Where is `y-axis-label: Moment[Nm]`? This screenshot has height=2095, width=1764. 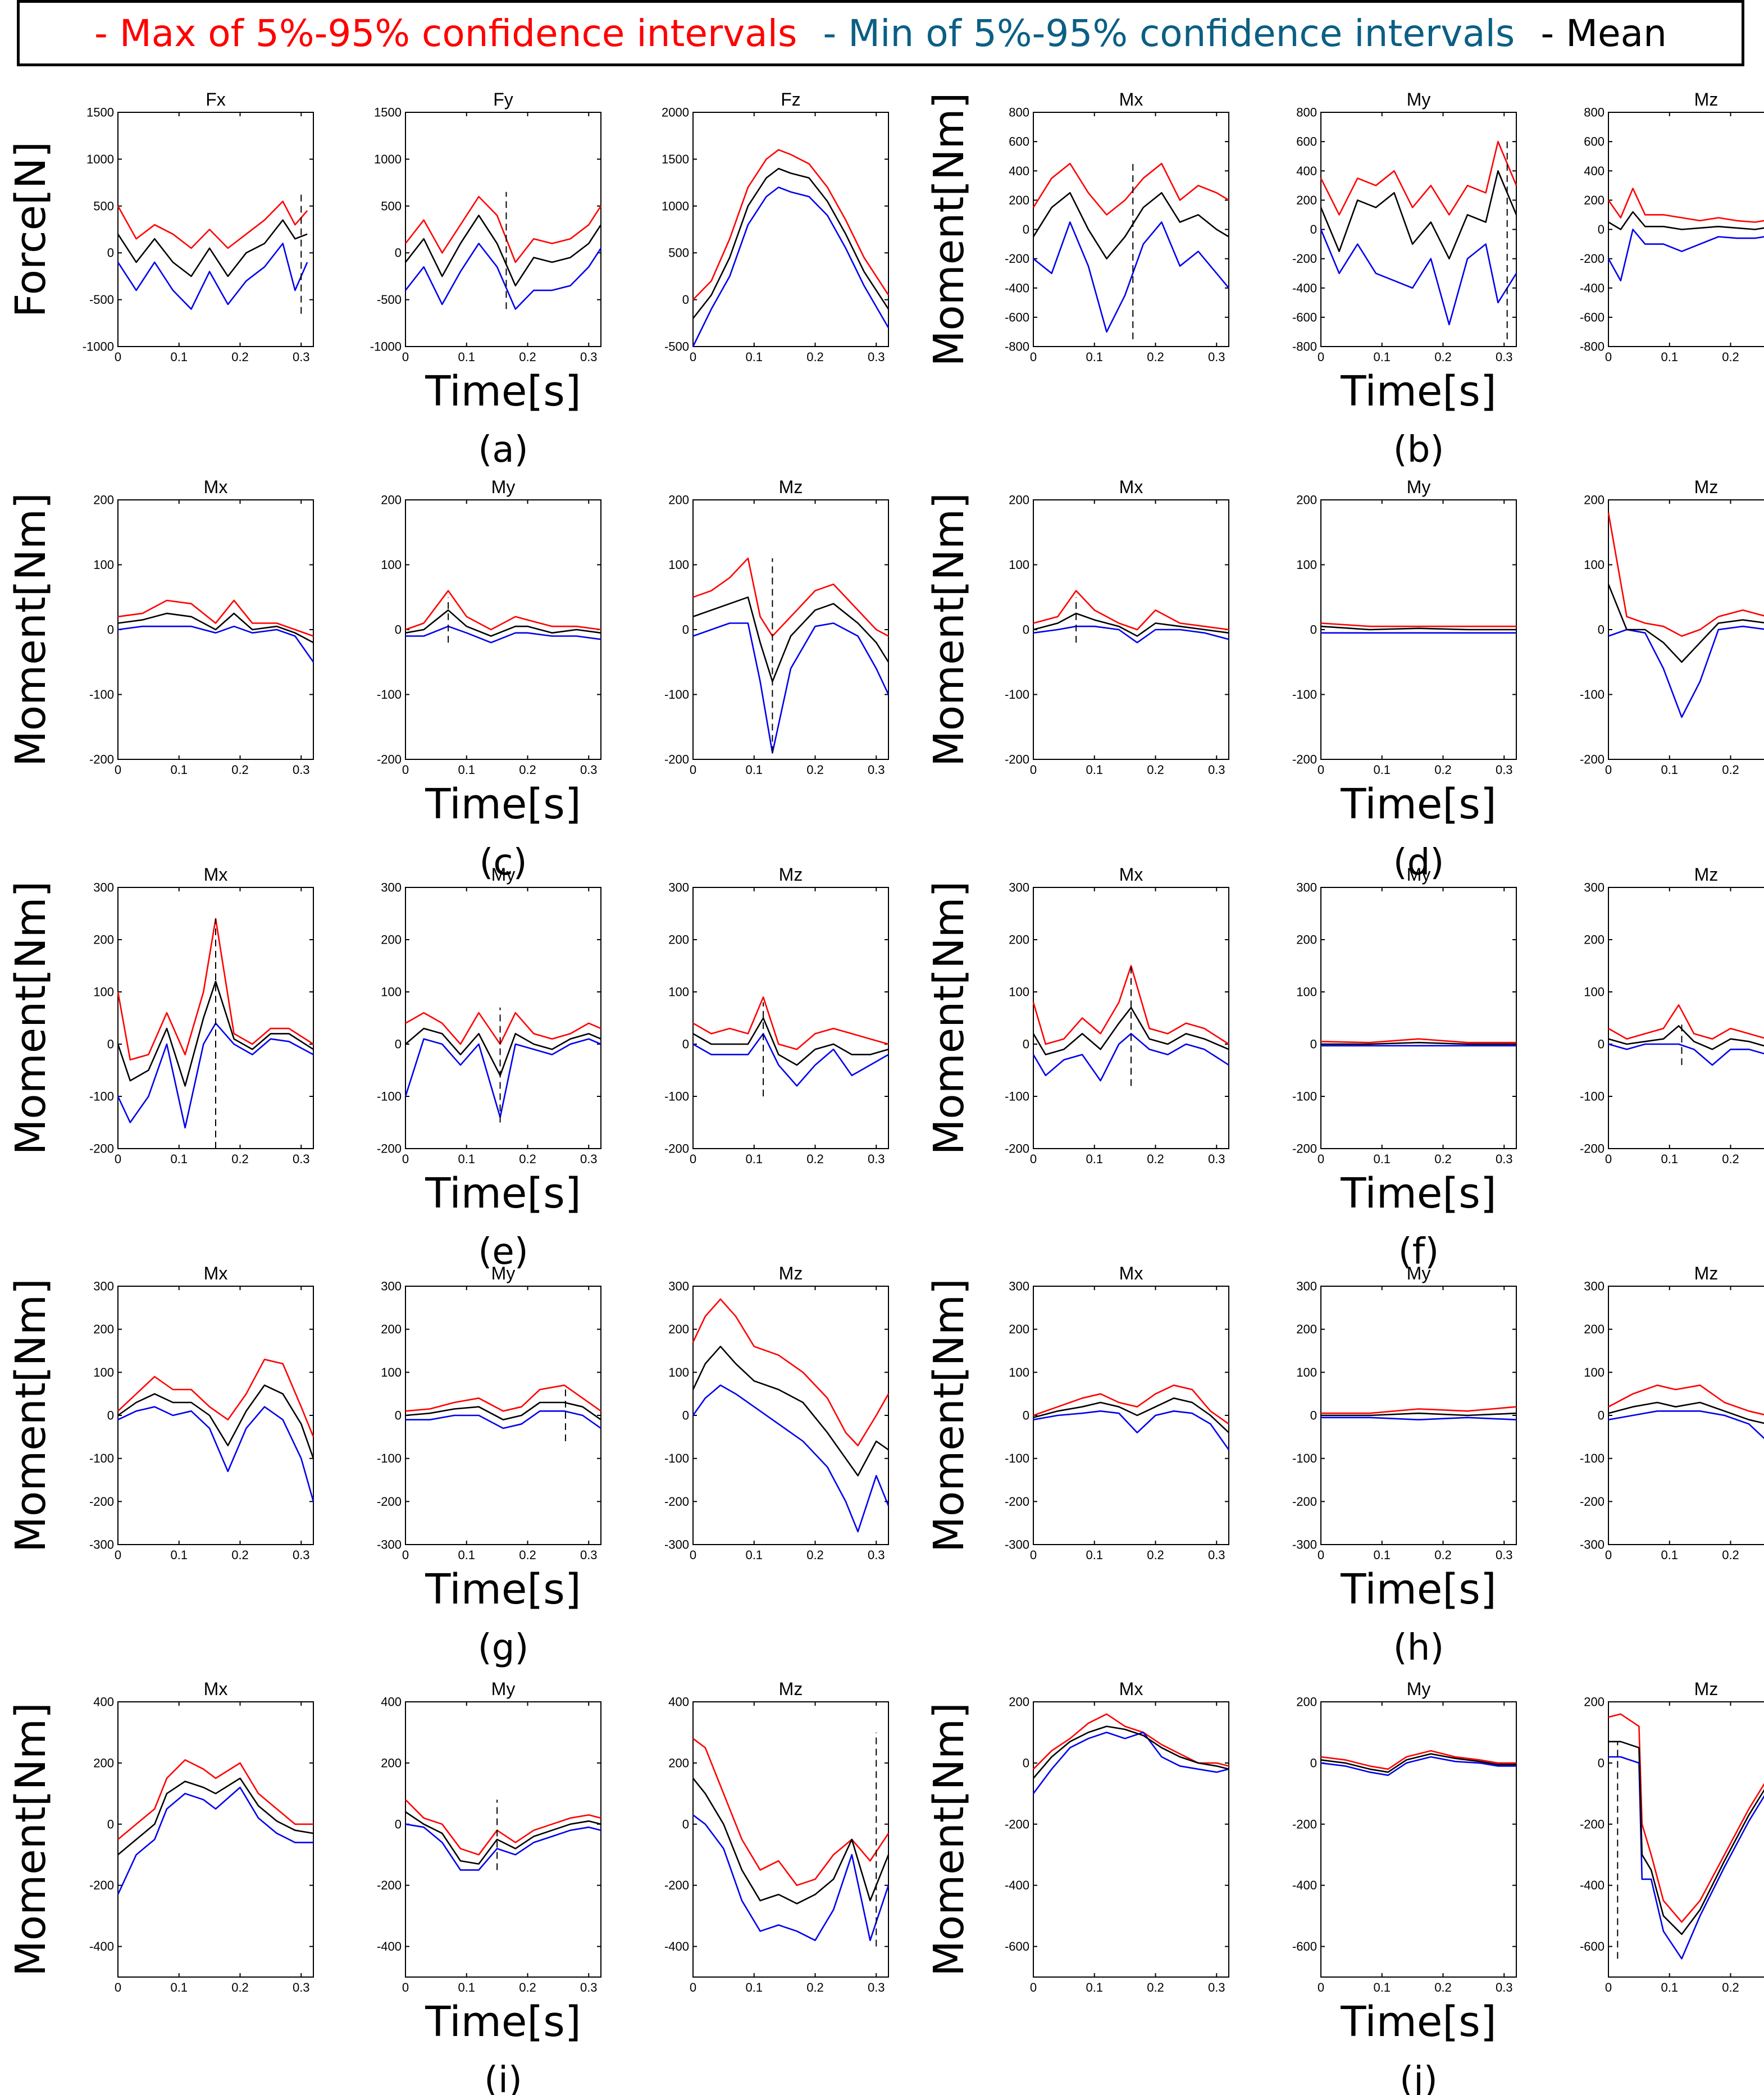 y-axis-label: Moment[Nm] is located at coordinates (949, 1018).